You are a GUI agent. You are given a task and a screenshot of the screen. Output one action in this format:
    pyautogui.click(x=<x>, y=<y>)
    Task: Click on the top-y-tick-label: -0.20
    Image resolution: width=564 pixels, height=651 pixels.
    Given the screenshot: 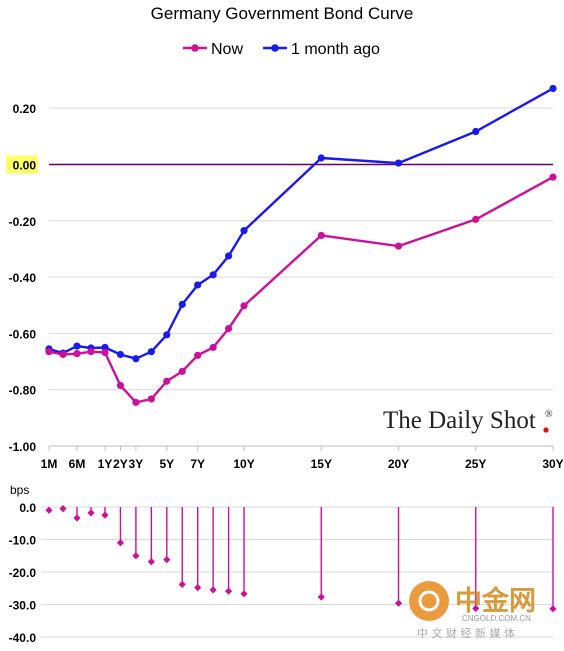 What is the action you would take?
    pyautogui.click(x=23, y=222)
    